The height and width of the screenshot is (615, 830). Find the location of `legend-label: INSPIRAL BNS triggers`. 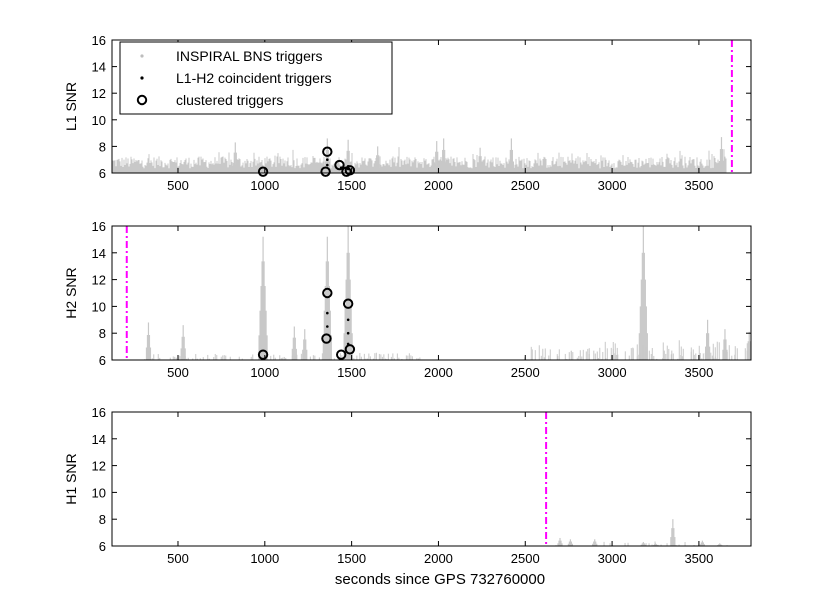

legend-label: INSPIRAL BNS triggers is located at coordinates (249, 56).